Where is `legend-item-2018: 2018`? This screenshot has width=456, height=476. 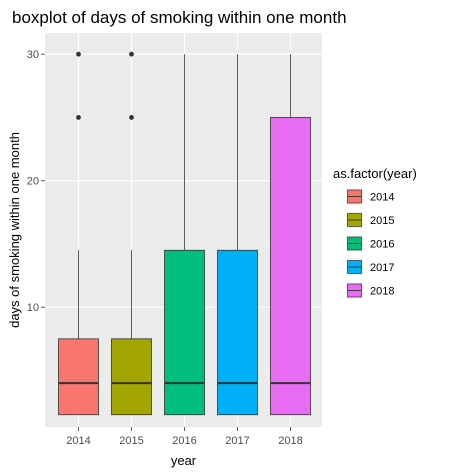
legend-item-2018: 2018 is located at coordinates (370, 290).